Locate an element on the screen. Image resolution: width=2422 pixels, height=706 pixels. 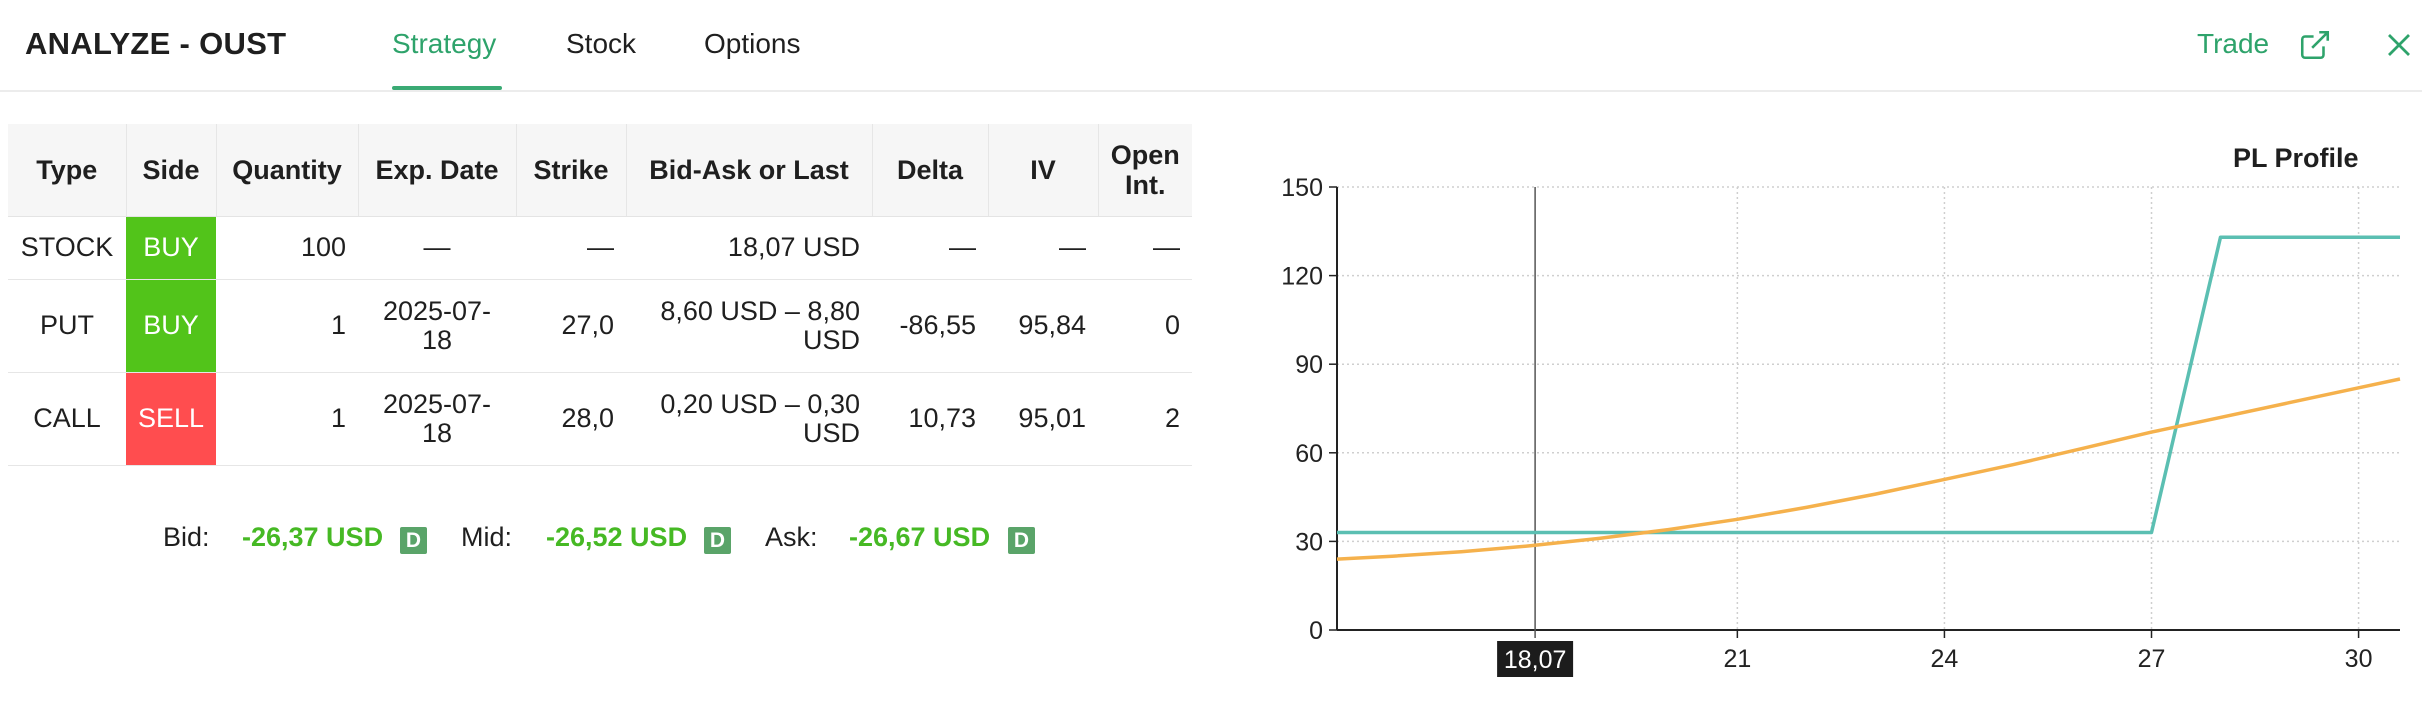
cell-type: STOCK is located at coordinates (67, 248).